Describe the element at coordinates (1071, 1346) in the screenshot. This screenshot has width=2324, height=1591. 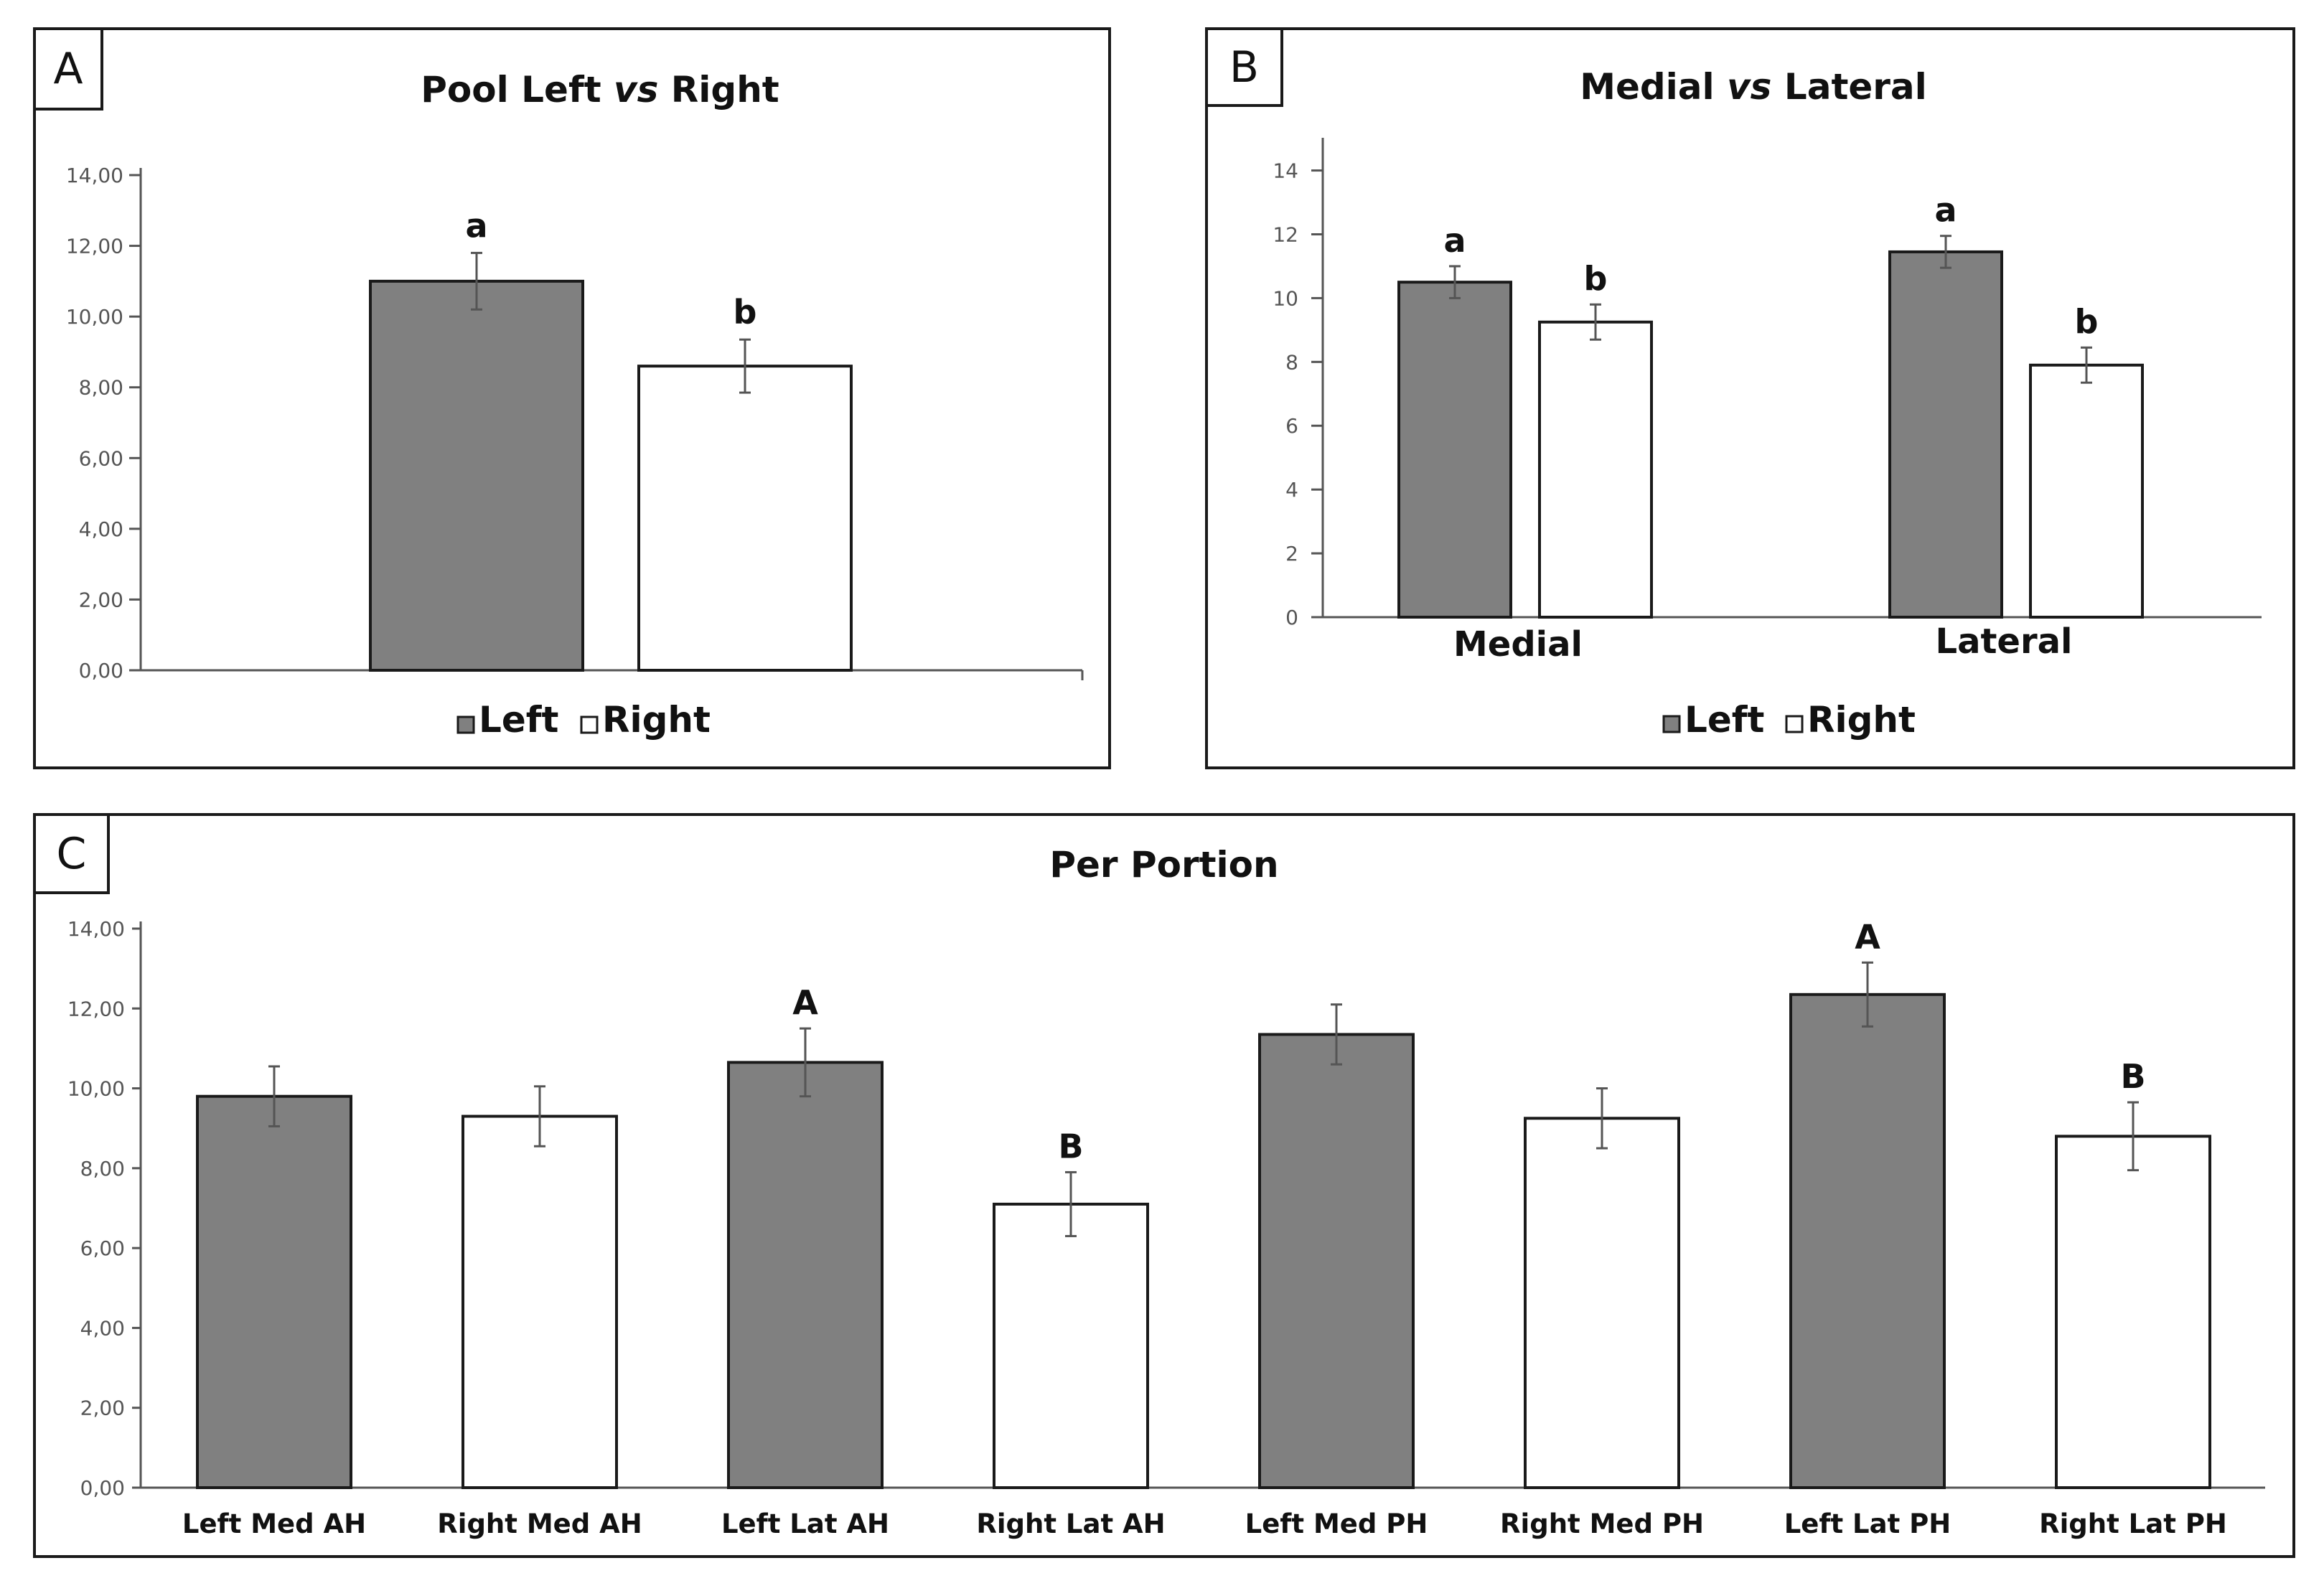
I see `bar-right-lat-ah` at that location.